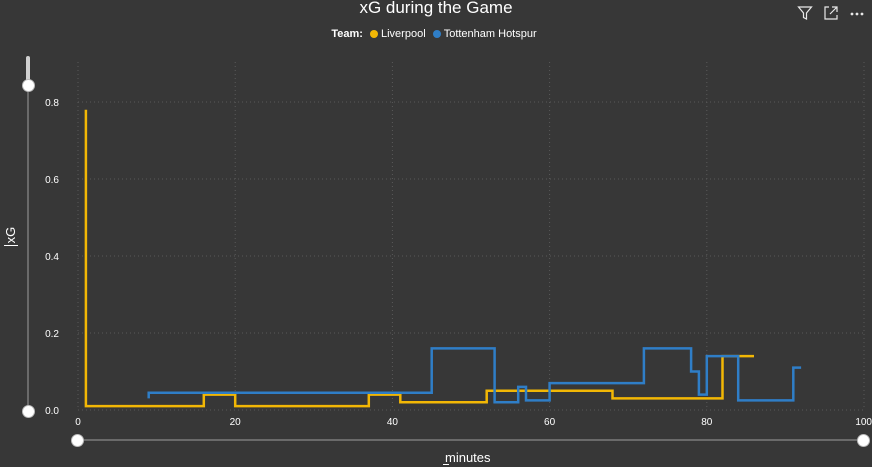 This screenshot has height=467, width=872. Describe the element at coordinates (52, 103) in the screenshot. I see `y-tick-label: 0.8` at that location.